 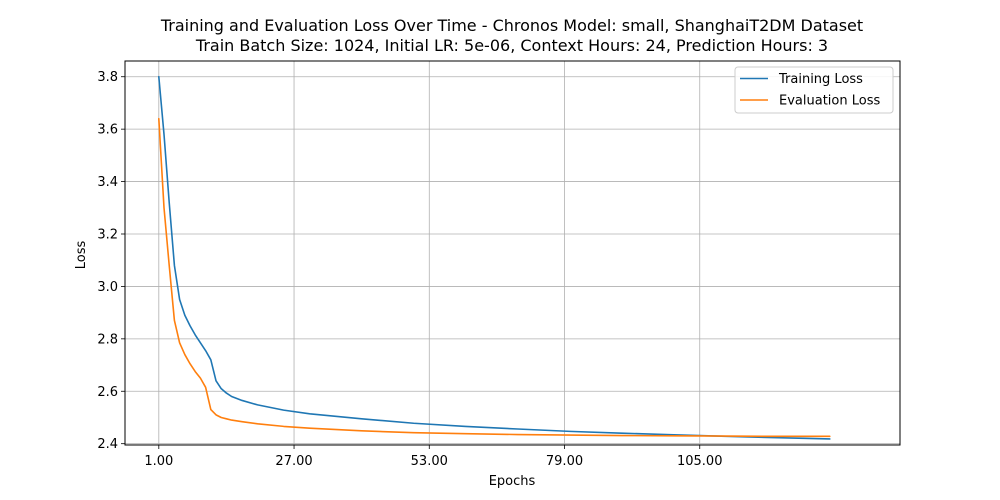 What do you see at coordinates (107, 444) in the screenshot?
I see `y-tick-label: 2.4` at bounding box center [107, 444].